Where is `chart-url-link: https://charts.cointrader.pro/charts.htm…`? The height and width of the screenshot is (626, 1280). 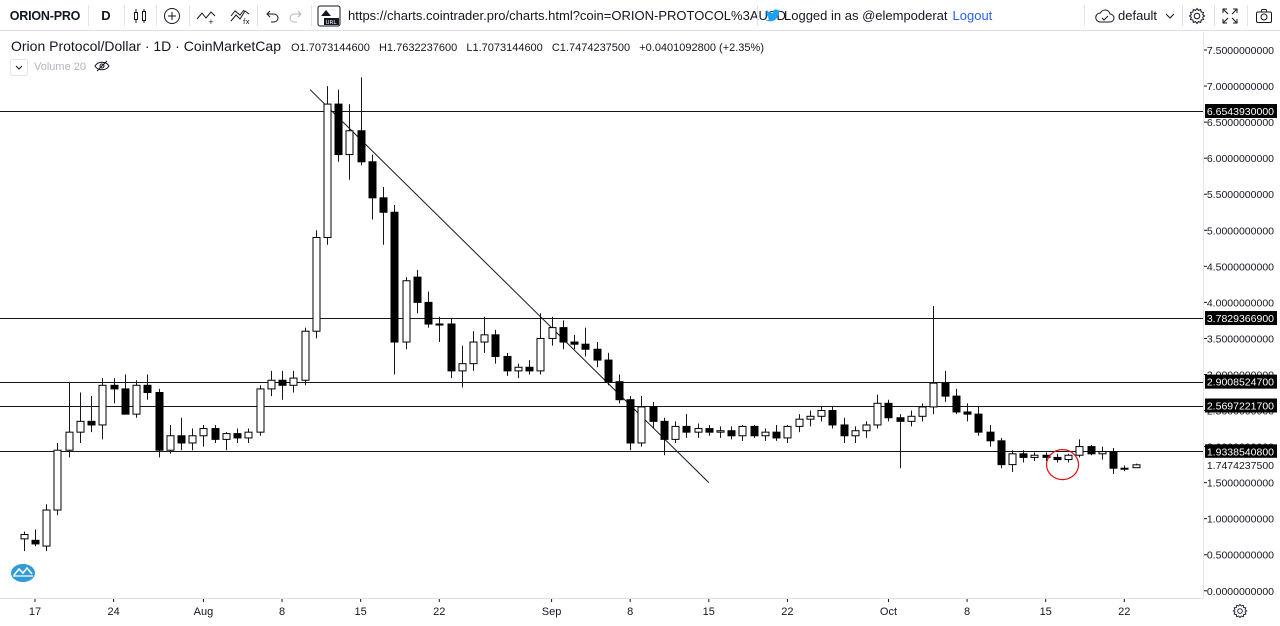
chart-url-link: https://charts.cointrader.pro/charts.htm… is located at coordinates (567, 15).